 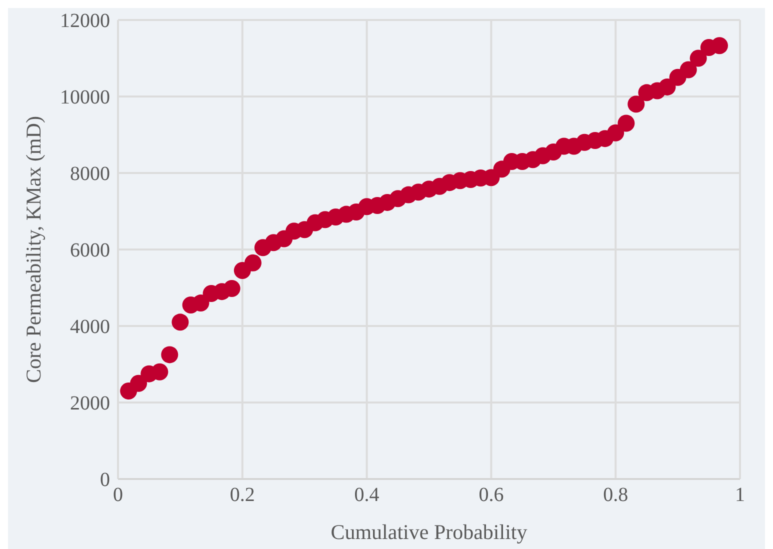 What do you see at coordinates (85, 21) in the screenshot?
I see `y-tick-label: 12000` at bounding box center [85, 21].